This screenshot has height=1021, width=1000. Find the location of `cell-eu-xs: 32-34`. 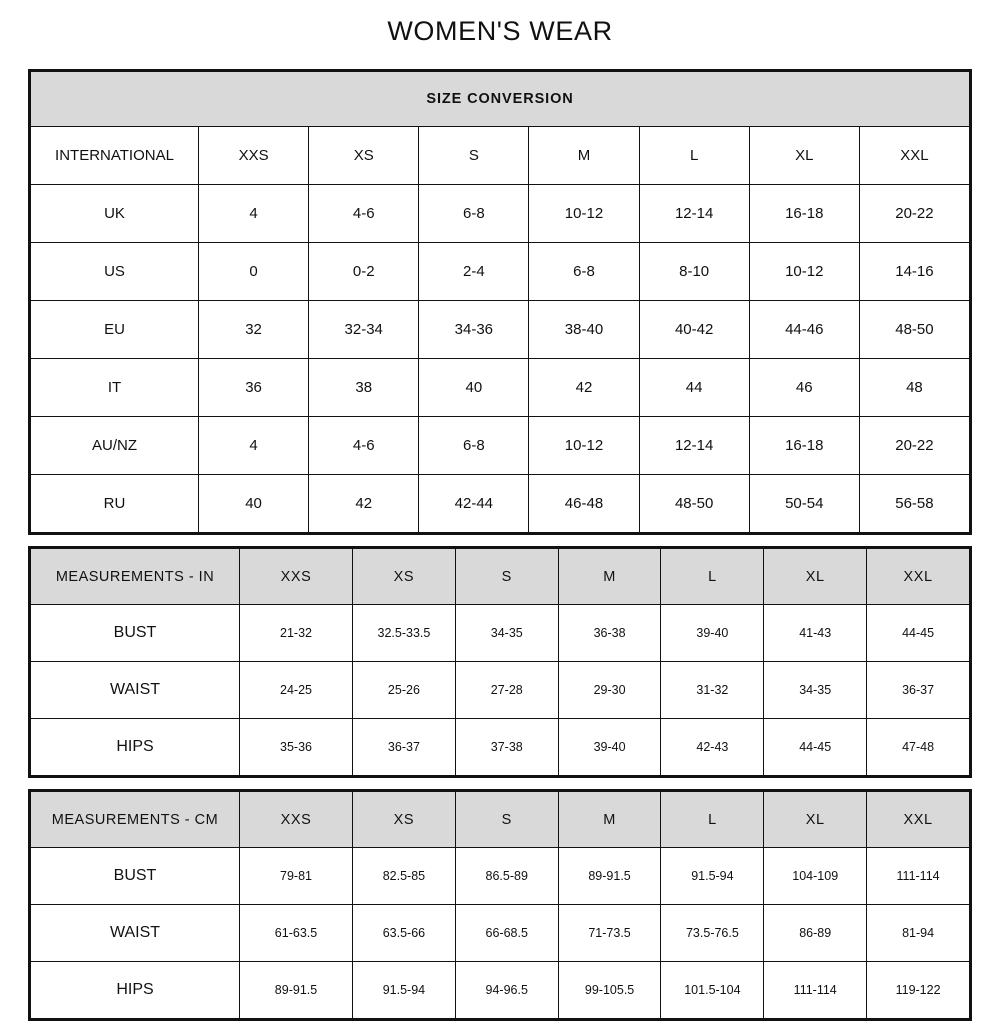

cell-eu-xs: 32-34 is located at coordinates (364, 329).